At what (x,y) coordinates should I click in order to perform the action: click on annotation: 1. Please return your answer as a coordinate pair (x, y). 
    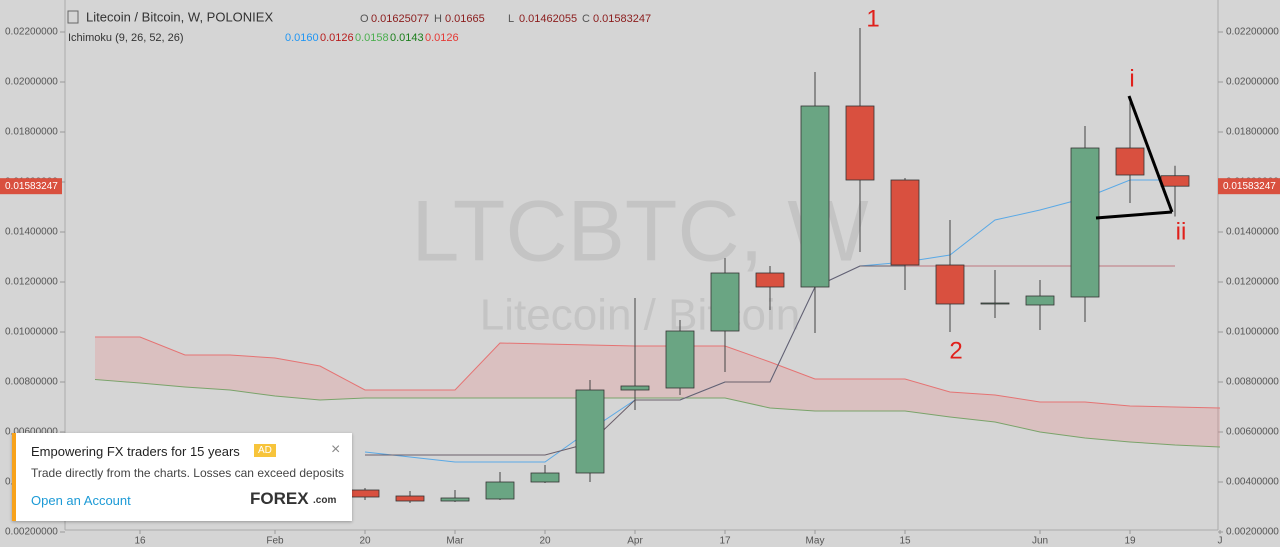
    Looking at the image, I should click on (872, 18).